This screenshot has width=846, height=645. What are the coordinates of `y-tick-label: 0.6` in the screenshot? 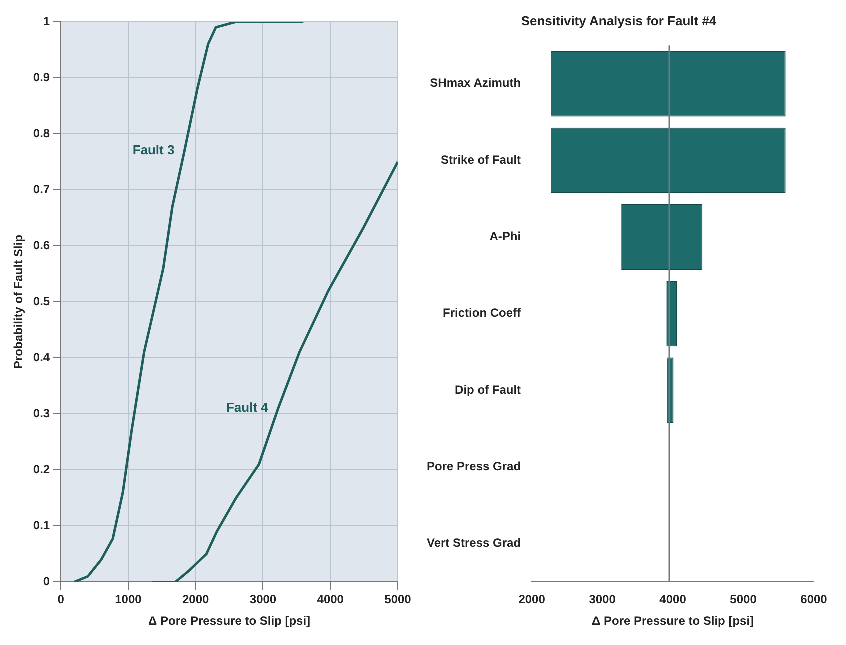 It's located at (41, 245).